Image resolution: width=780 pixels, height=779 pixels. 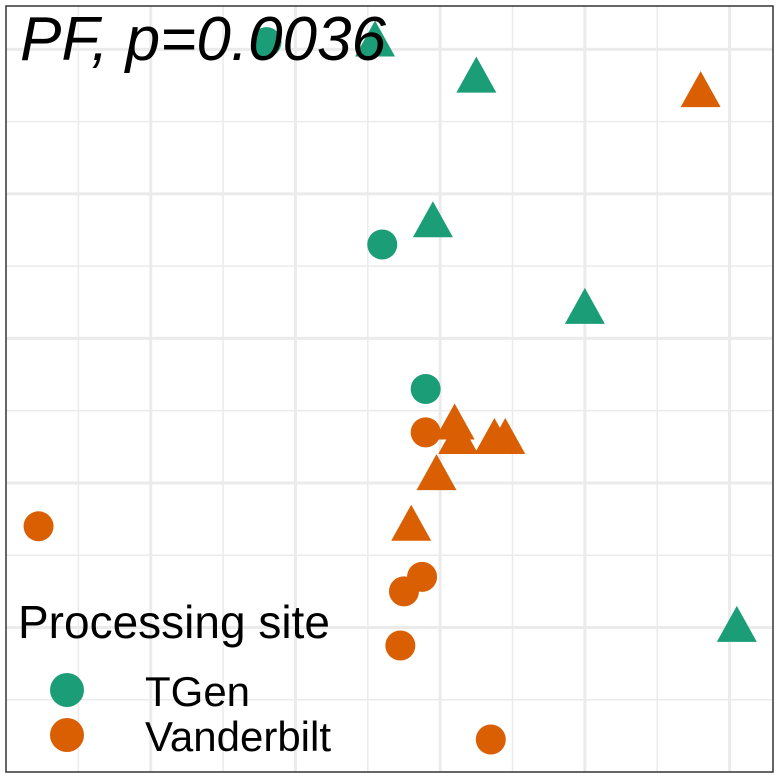 What do you see at coordinates (238, 736) in the screenshot?
I see `legend-label-vanderbilt: Vanderbilt` at bounding box center [238, 736].